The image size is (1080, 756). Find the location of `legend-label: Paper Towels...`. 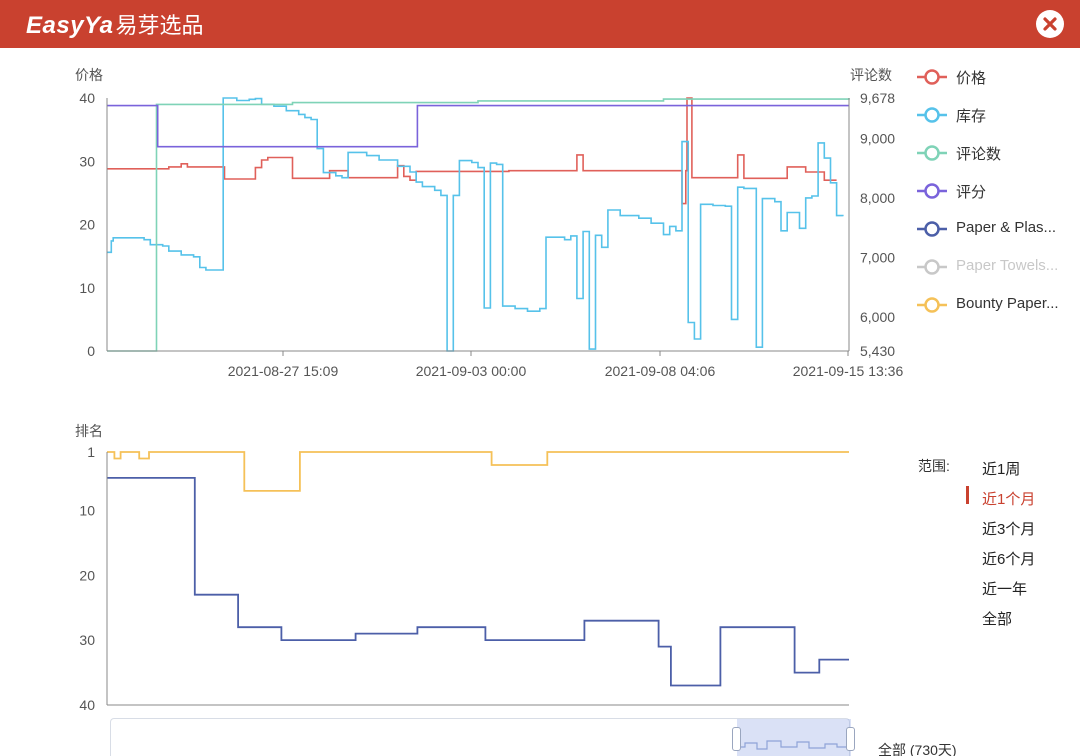

legend-label: Paper Towels... is located at coordinates (1007, 265).